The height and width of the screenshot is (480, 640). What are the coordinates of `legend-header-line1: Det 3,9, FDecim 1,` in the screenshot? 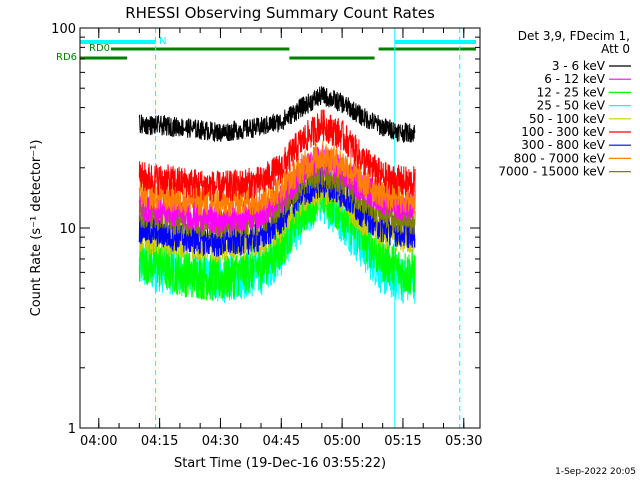 It's located at (574, 36).